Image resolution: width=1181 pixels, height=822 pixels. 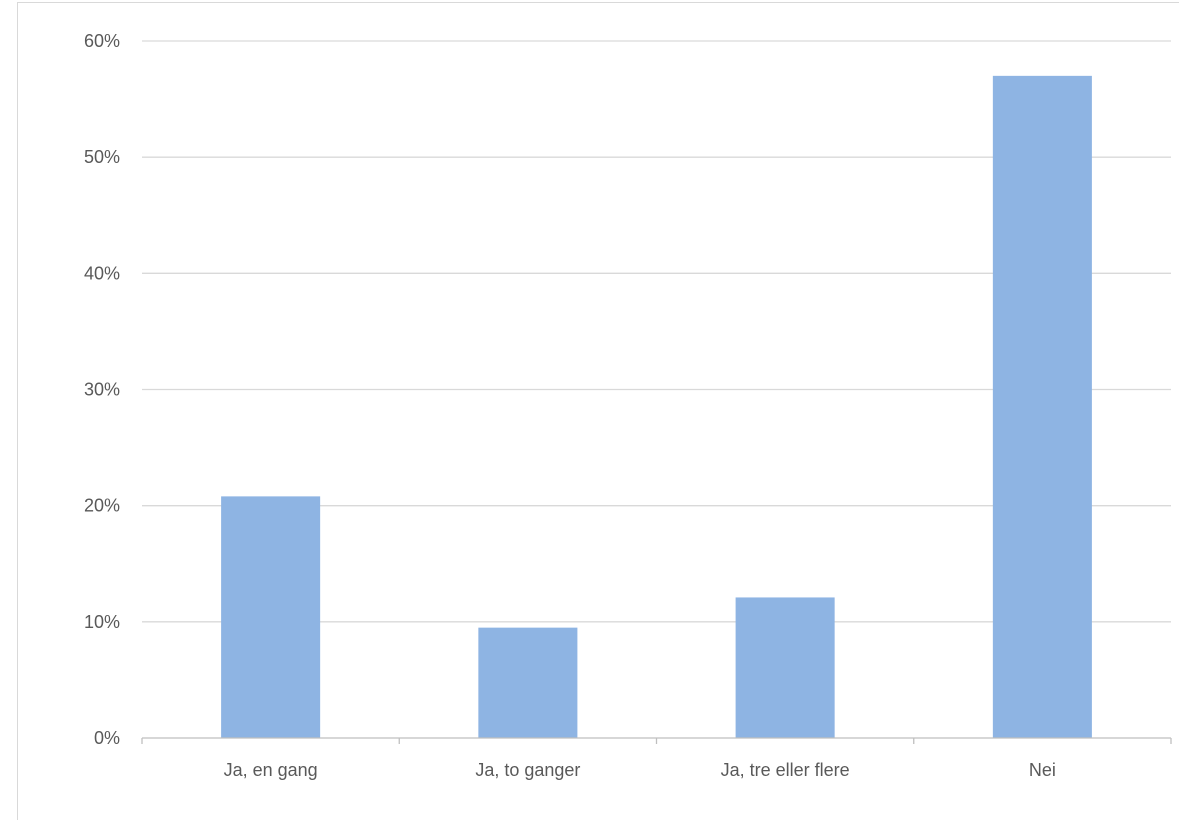 What do you see at coordinates (785, 770) in the screenshot?
I see `x-tick-label: Ja, tre eller flere` at bounding box center [785, 770].